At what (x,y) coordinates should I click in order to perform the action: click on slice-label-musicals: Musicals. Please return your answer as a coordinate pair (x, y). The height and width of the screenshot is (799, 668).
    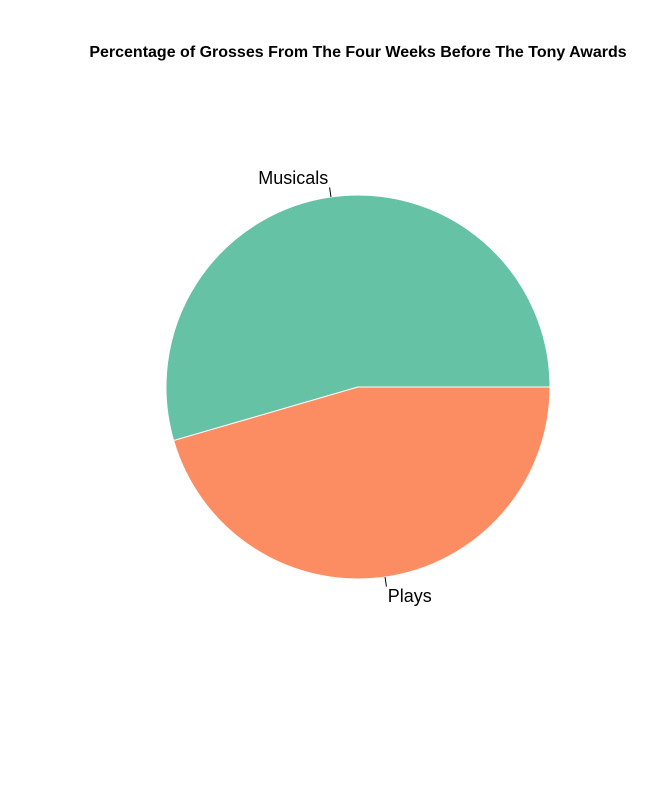
    Looking at the image, I should click on (293, 178).